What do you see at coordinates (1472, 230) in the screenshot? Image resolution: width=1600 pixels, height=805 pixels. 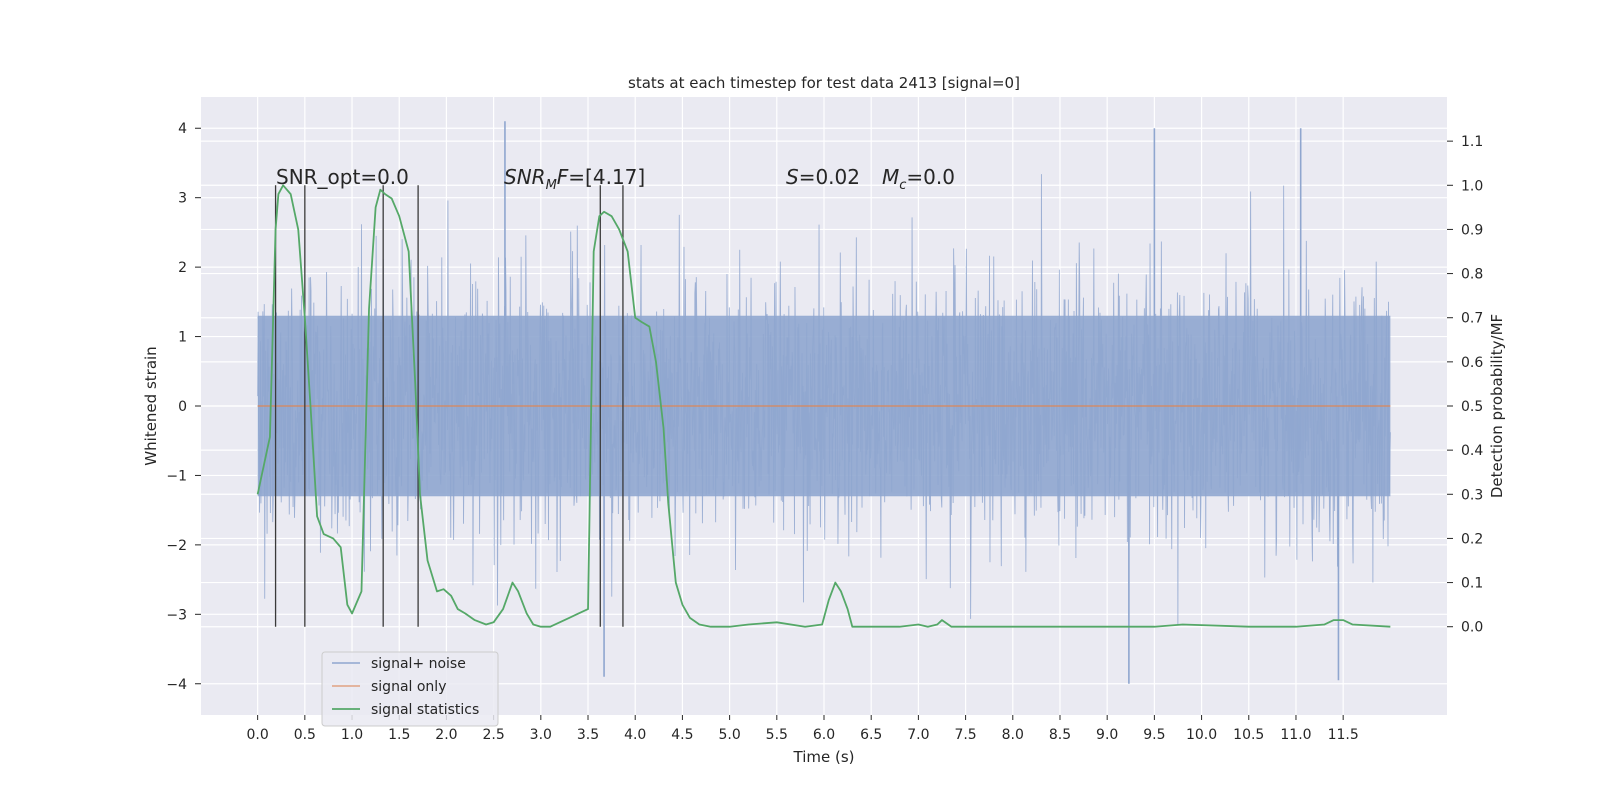 I see `y-right-tick-label: 0.9` at bounding box center [1472, 230].